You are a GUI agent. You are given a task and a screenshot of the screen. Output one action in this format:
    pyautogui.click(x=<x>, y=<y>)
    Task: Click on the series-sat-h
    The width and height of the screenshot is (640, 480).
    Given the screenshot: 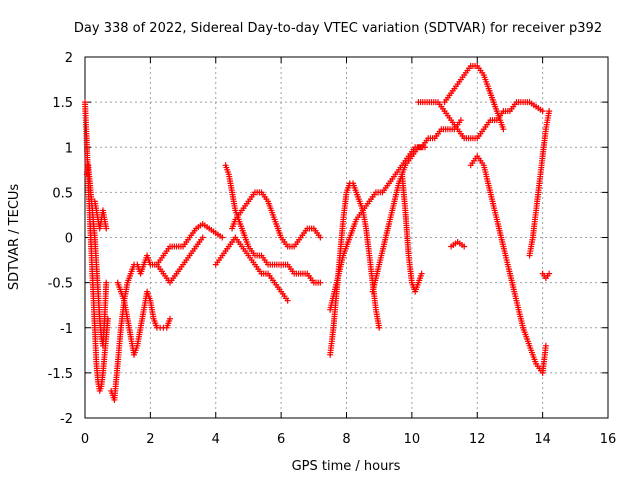 What is the action you would take?
    pyautogui.click(x=276, y=219)
    